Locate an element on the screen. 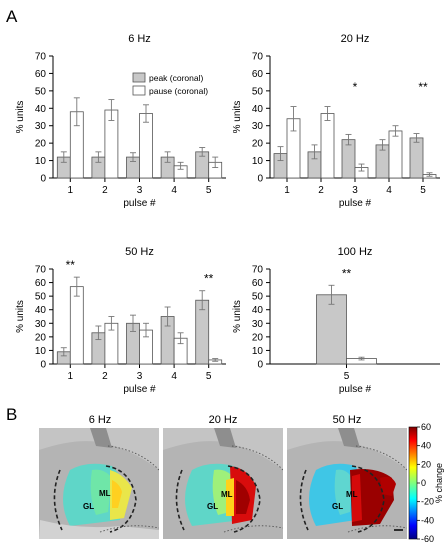 This screenshot has width=446, height=550. region-label-ml-20hz: ML is located at coordinates (227, 494).